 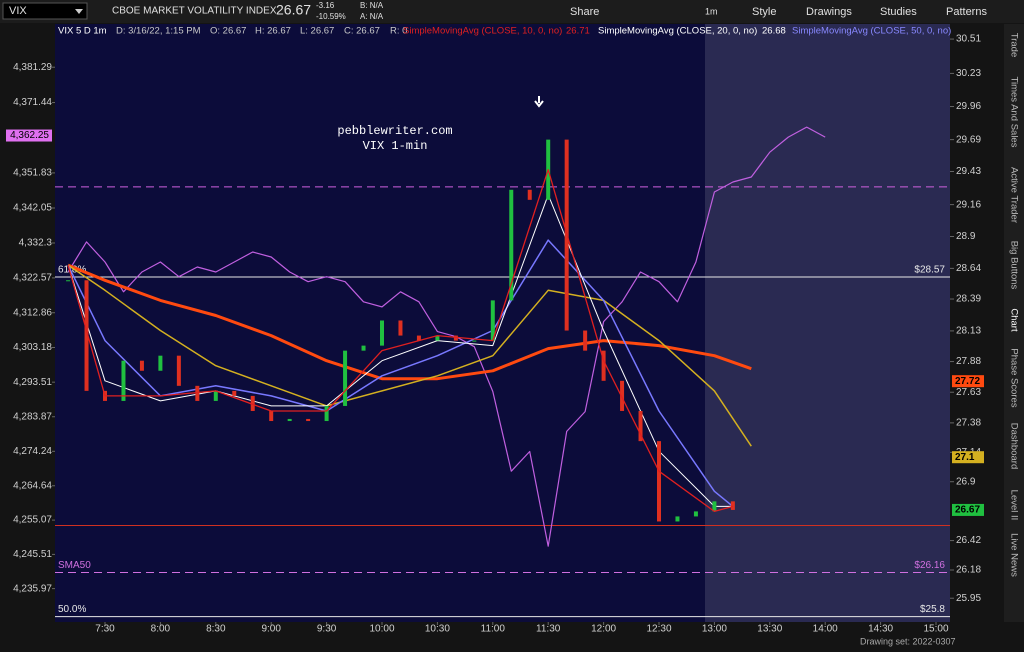 I want to click on dropdown-icon, so click(x=79, y=11).